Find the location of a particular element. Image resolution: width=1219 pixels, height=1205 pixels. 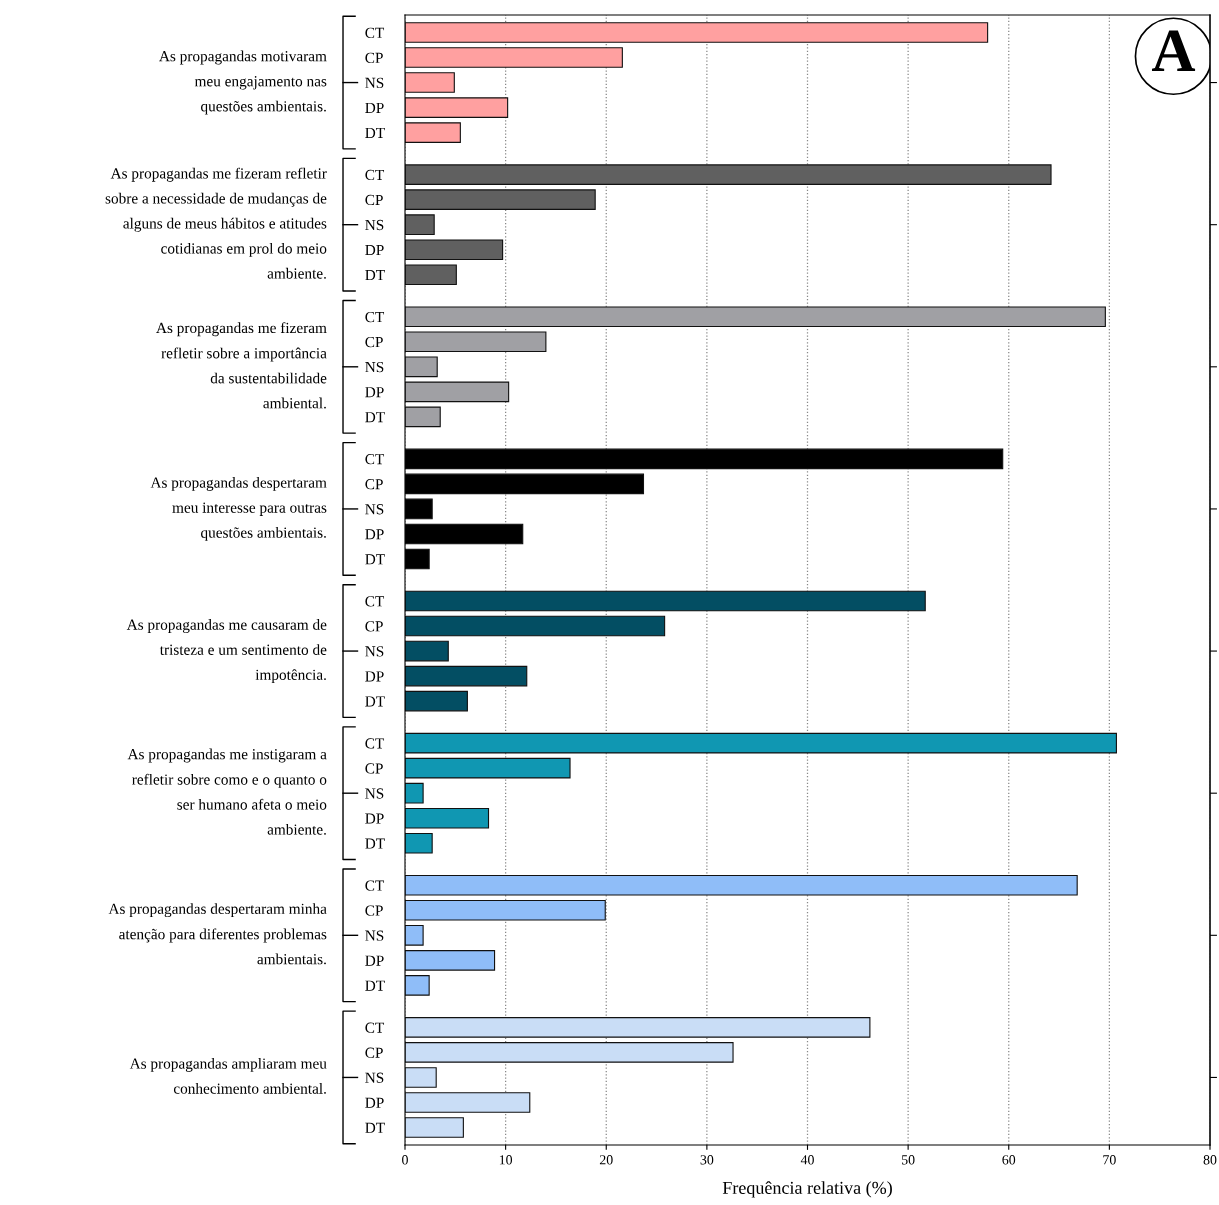

x-tick-label: 10 is located at coordinates (506, 1160).